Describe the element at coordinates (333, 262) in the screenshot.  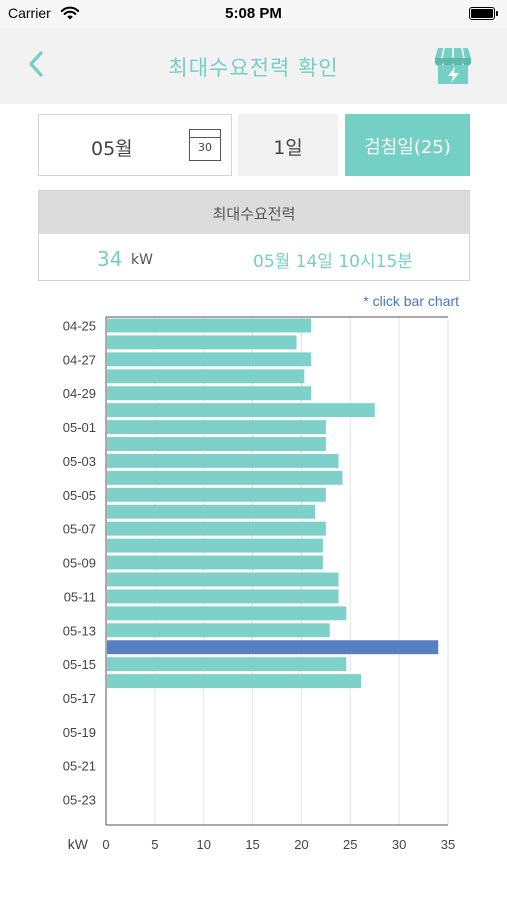
I see `max-demand-time: 05월 14일 10시15분` at that location.